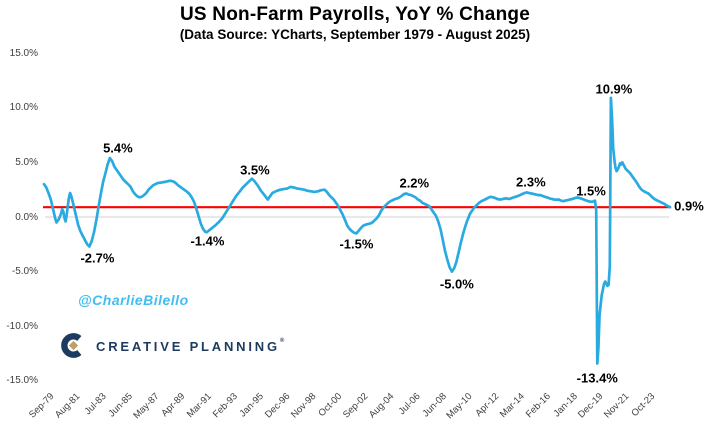  Describe the element at coordinates (282, 340) in the screenshot. I see `logo-trademark: ®` at that location.